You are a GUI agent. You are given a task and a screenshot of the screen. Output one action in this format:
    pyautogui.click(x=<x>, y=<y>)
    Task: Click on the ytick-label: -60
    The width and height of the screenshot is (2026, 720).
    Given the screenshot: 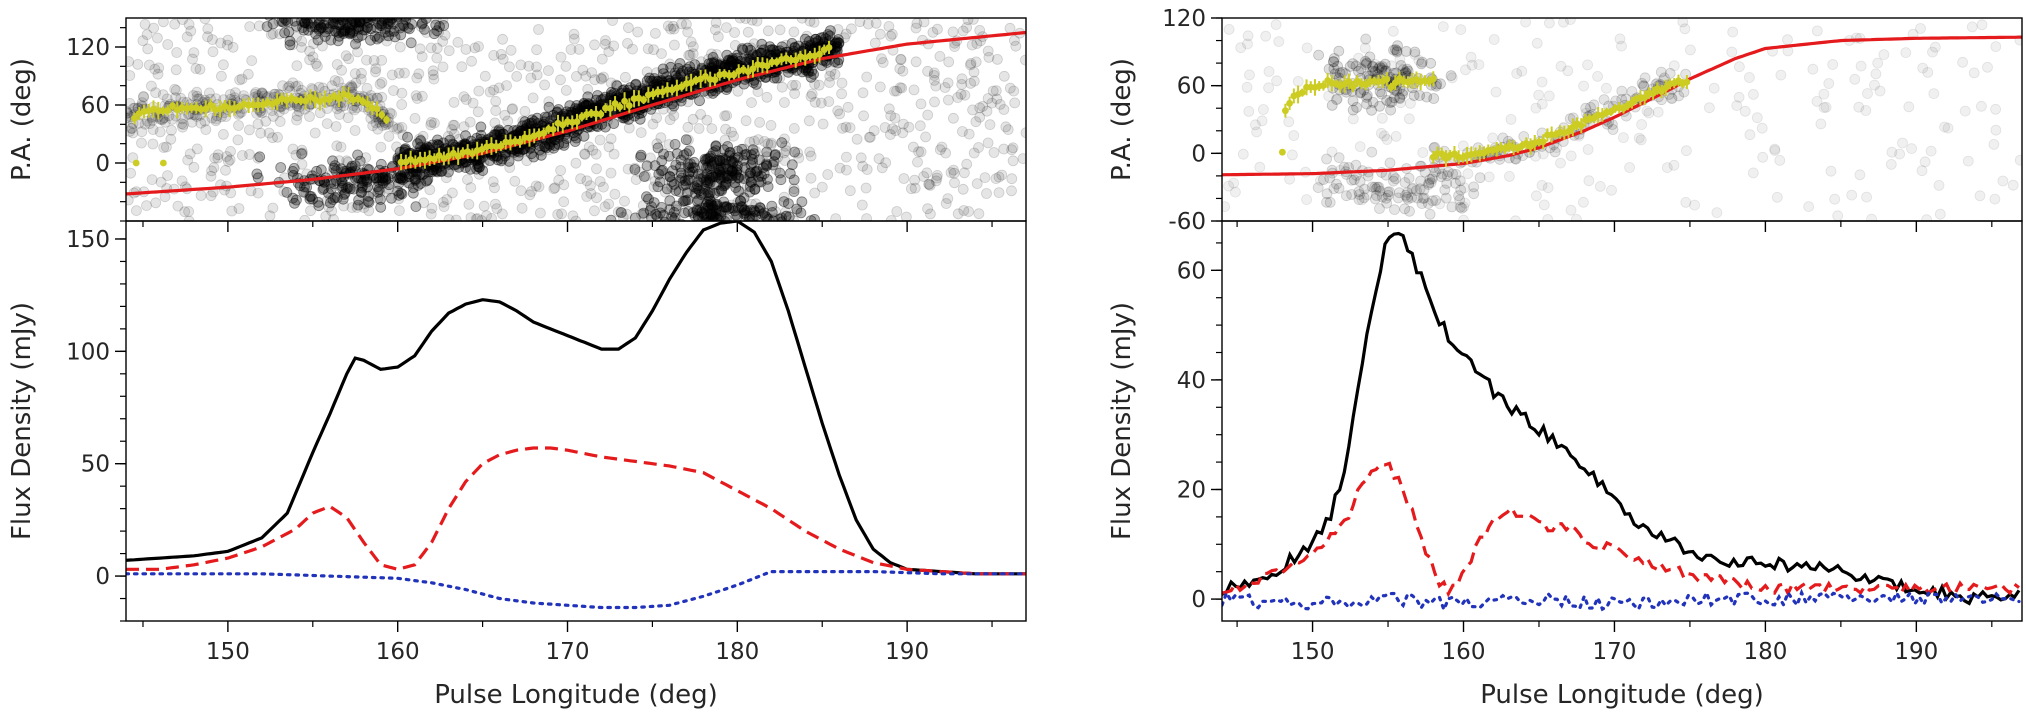 What is the action you would take?
    pyautogui.click(x=1187, y=222)
    